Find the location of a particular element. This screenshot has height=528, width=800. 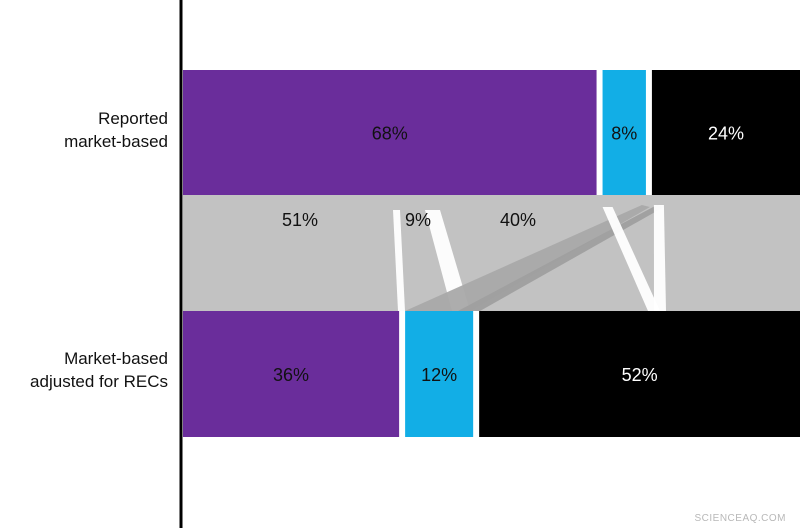

bar-segment-blue-row2 is located at coordinates (439, 374).